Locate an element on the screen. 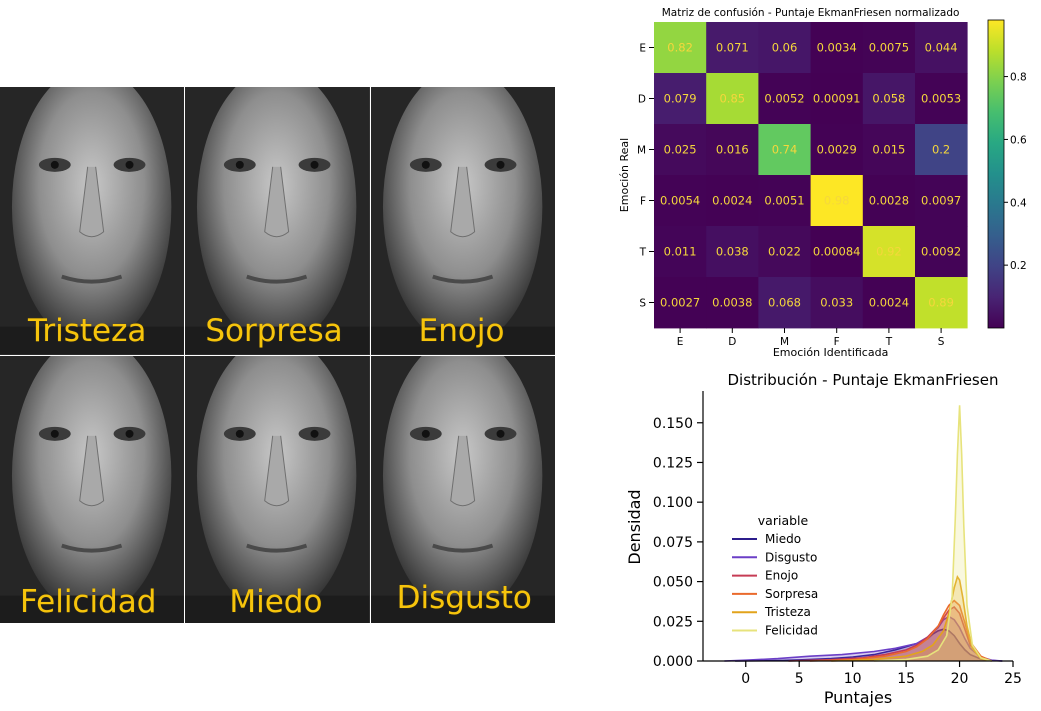 This screenshot has height=711, width=1041. face-photo-felicidad: Felicidad is located at coordinates (92, 489).